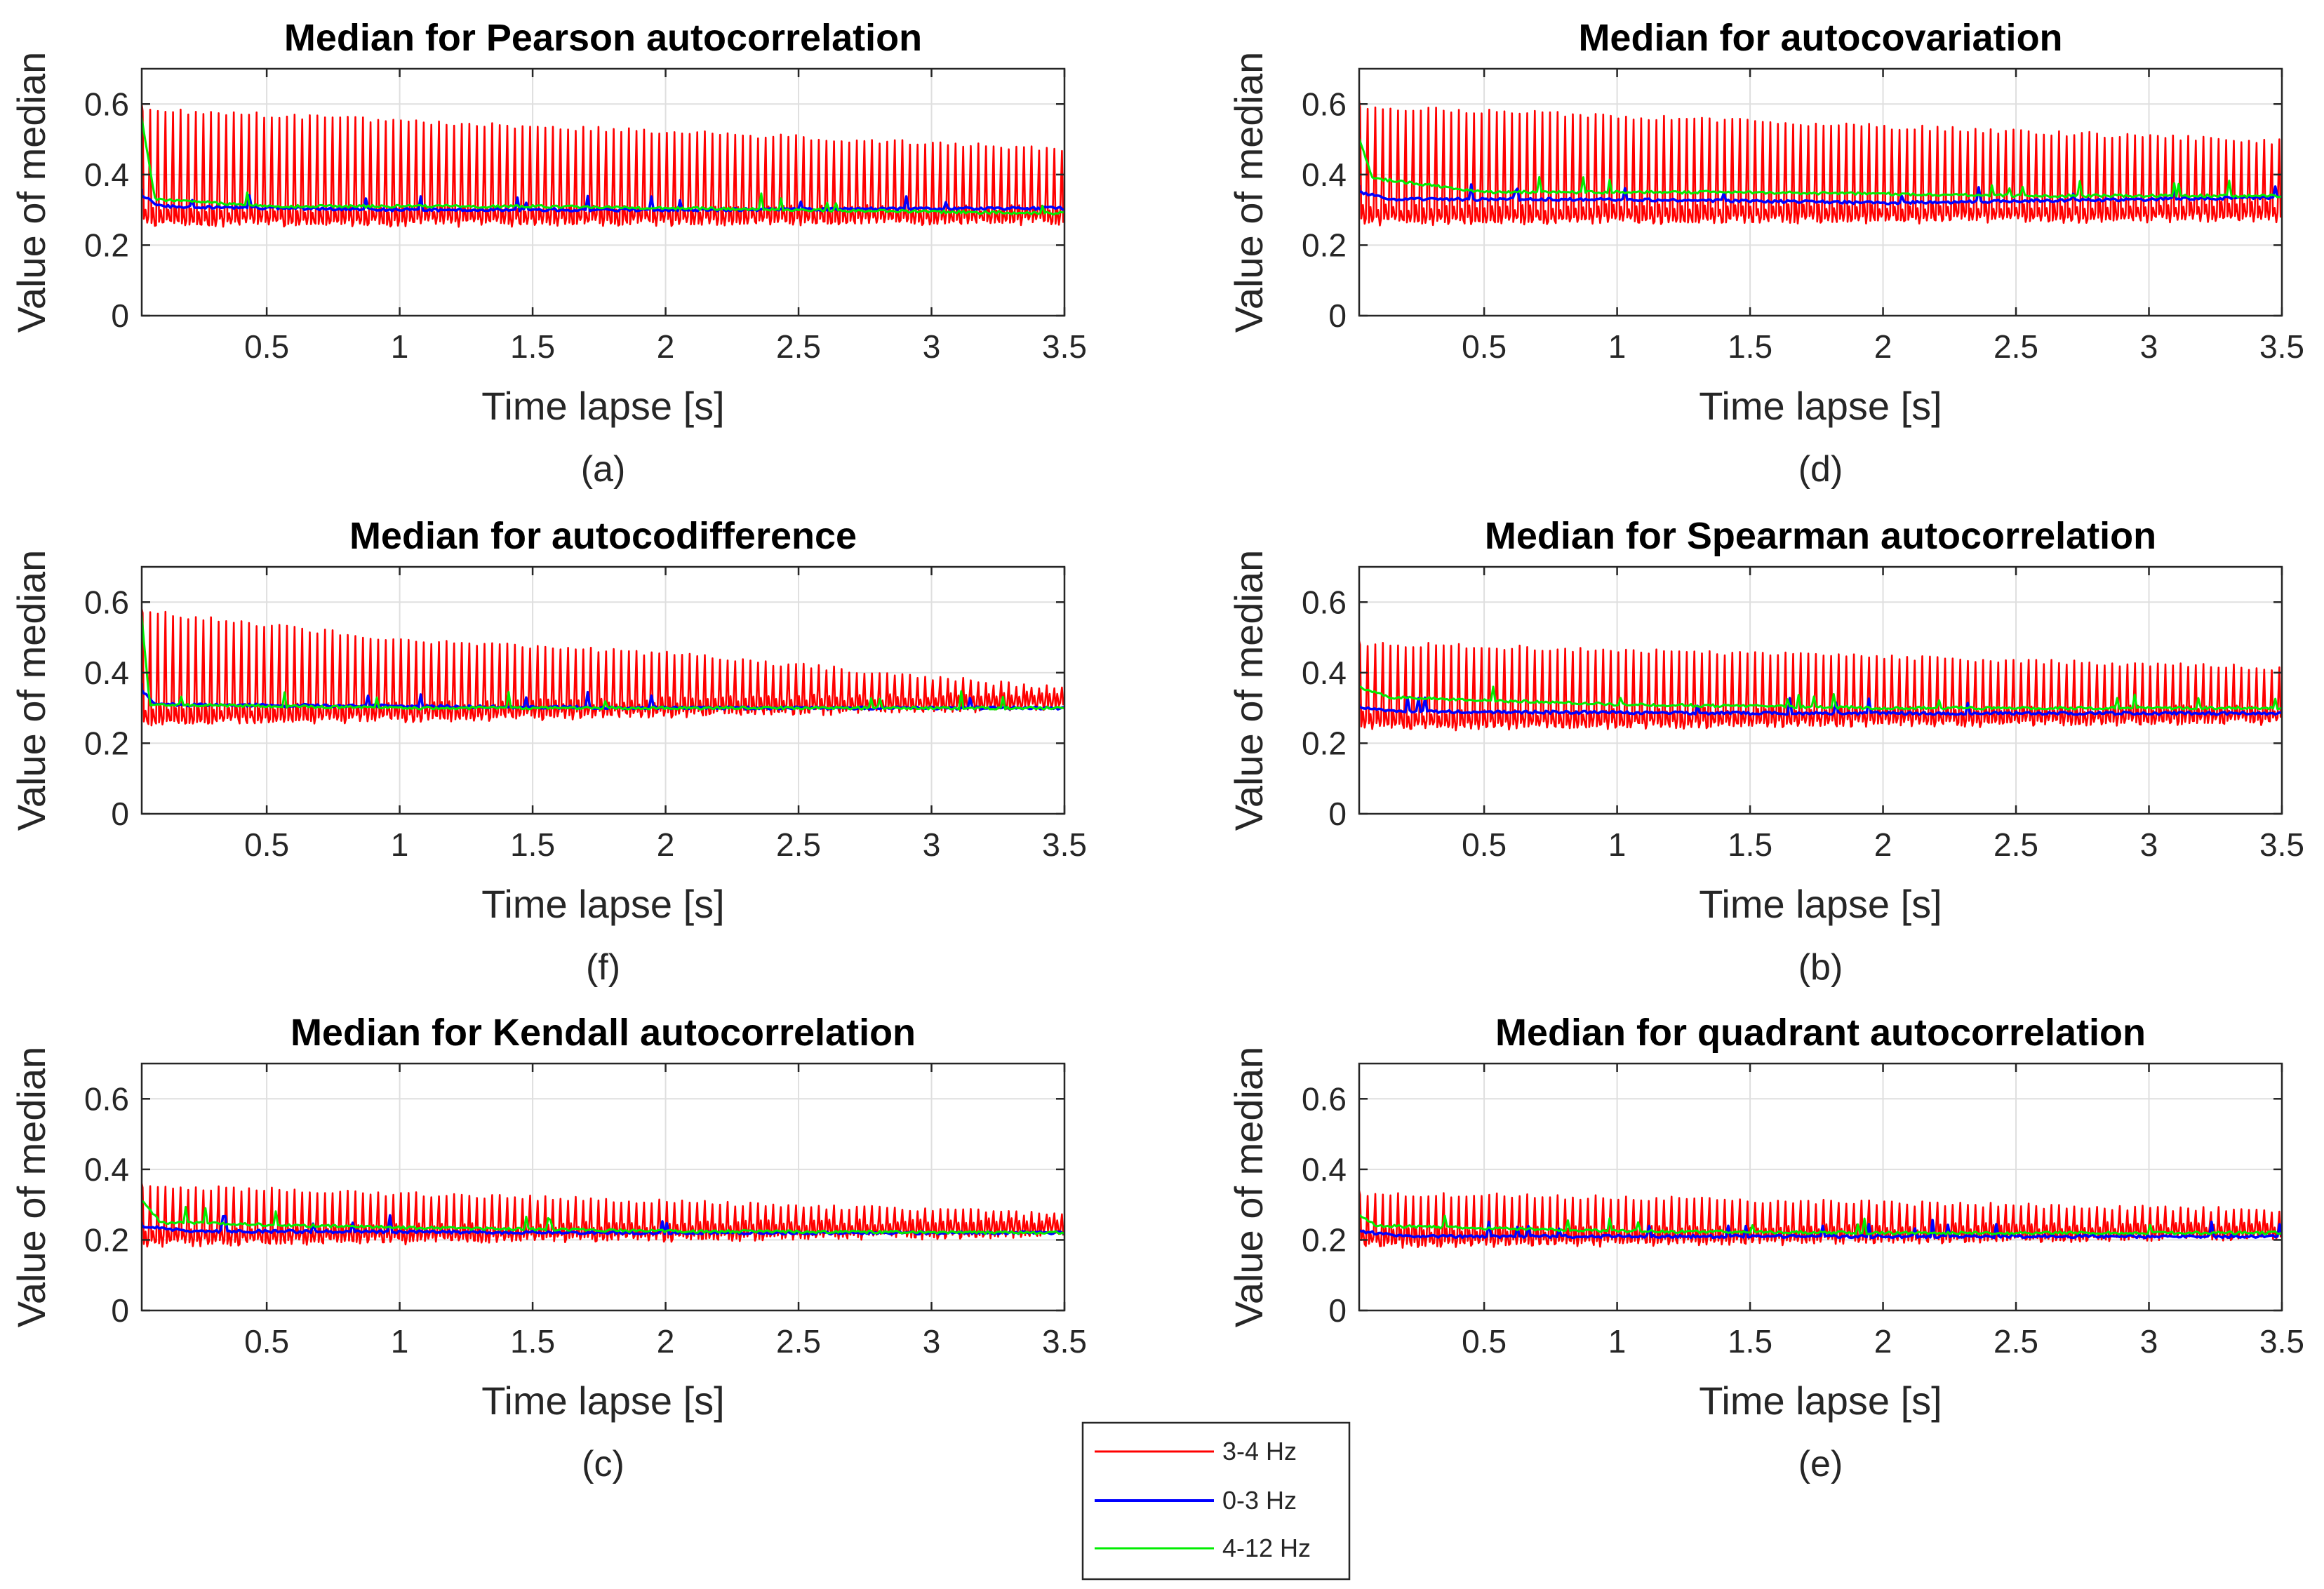  I want to click on xtick-label-f-4: 2.5, so click(799, 844).